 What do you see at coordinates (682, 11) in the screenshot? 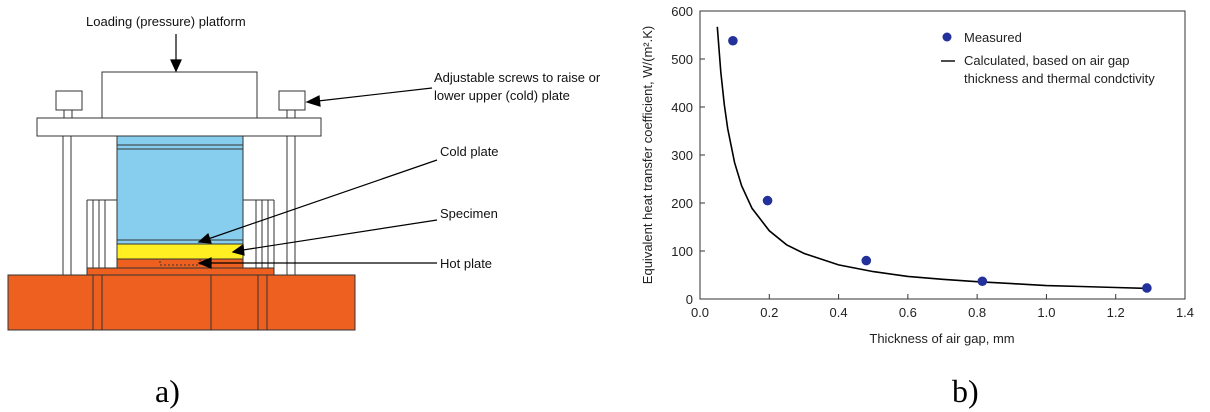
I see `y-tick-label: 600` at bounding box center [682, 11].